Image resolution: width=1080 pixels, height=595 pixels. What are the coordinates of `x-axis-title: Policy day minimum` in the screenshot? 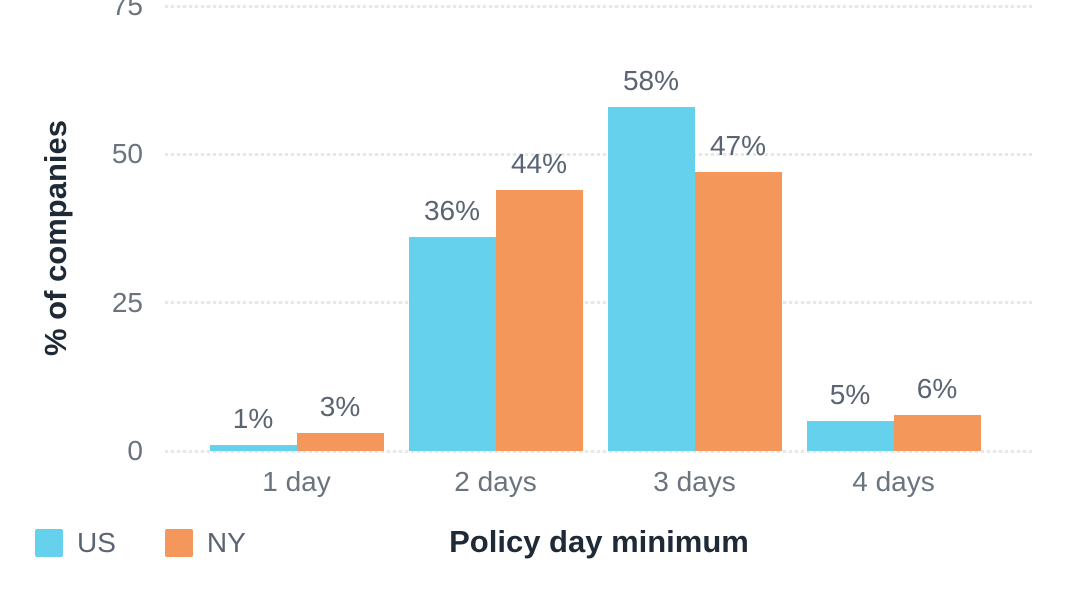 It's located at (599, 541).